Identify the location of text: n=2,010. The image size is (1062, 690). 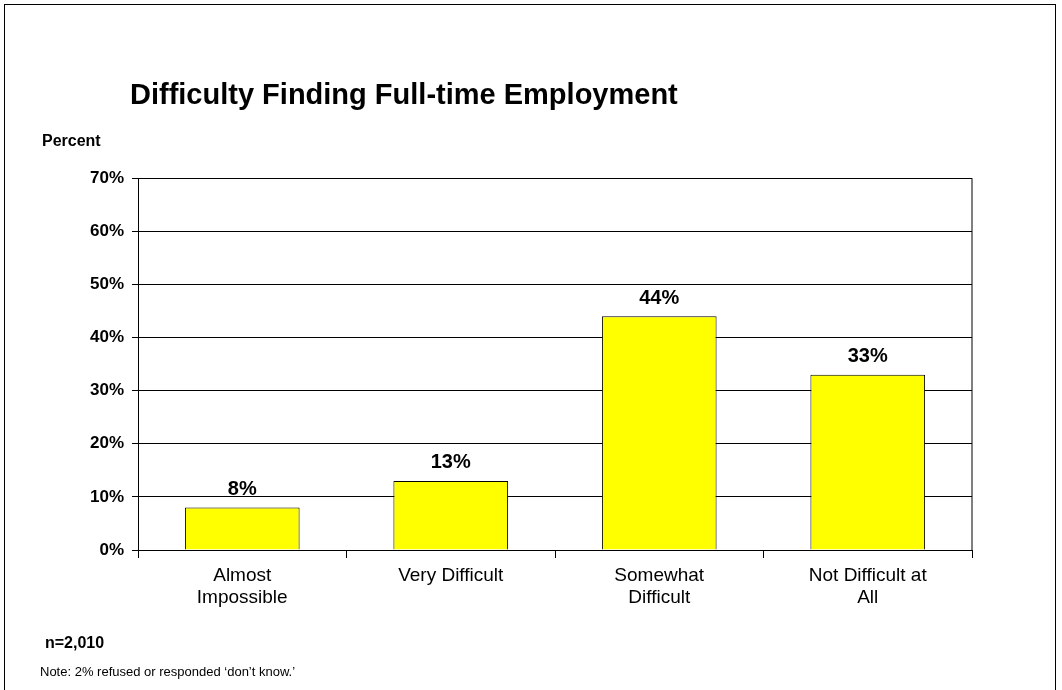
(75, 643).